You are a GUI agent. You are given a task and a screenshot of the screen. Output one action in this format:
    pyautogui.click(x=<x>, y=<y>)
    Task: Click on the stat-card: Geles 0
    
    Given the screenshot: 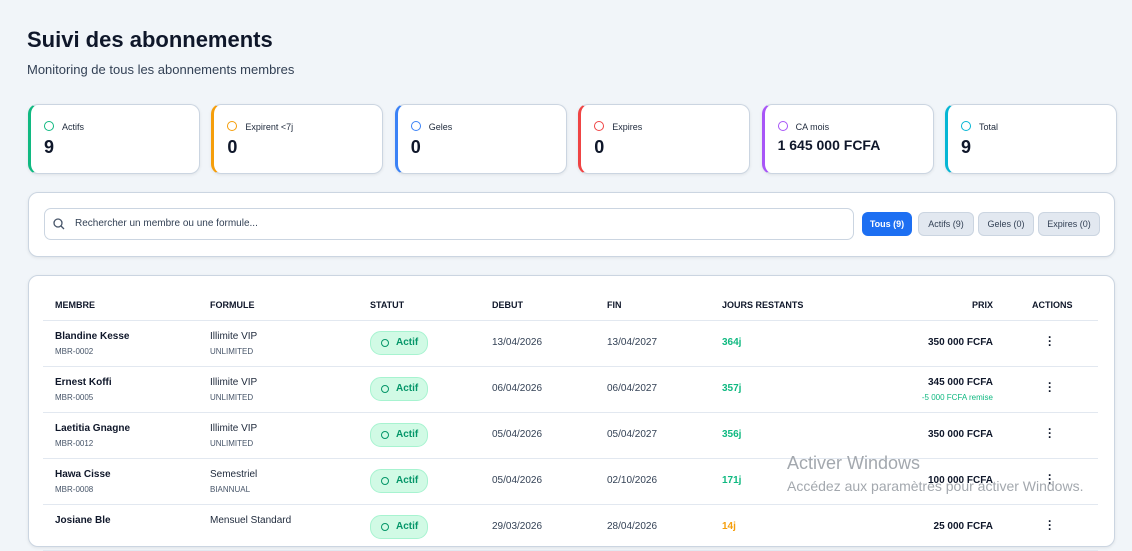 What is the action you would take?
    pyautogui.click(x=480, y=139)
    